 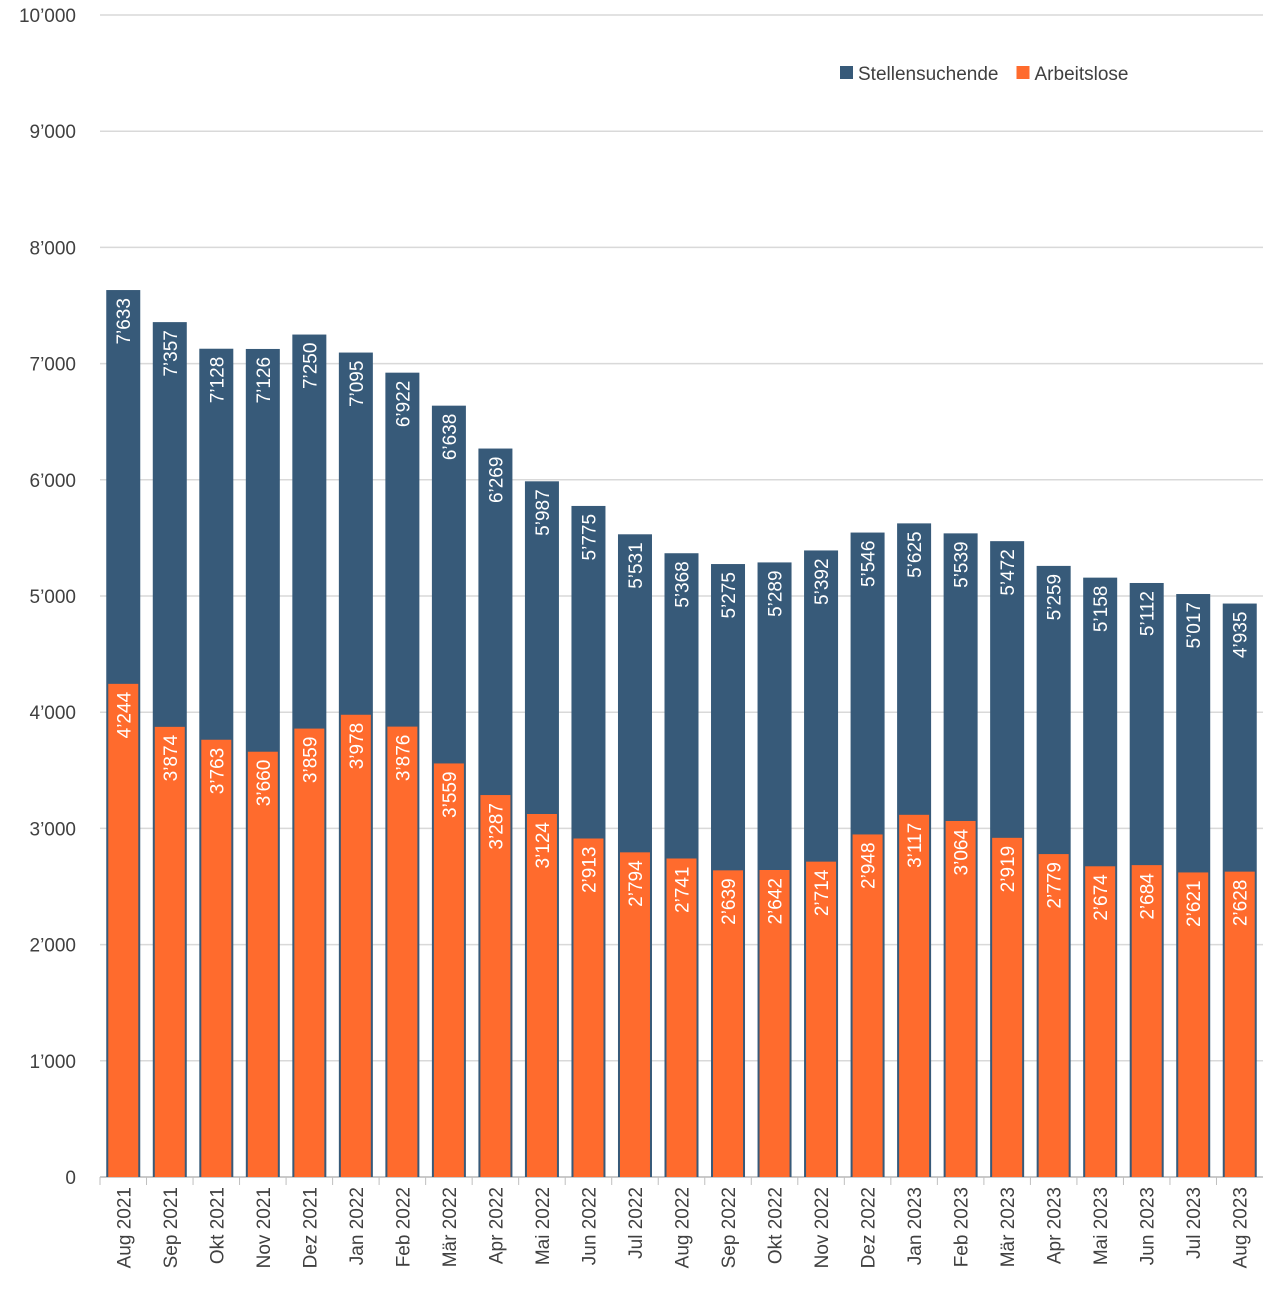 What do you see at coordinates (589, 537) in the screenshot?
I see `data-label: 5’775` at bounding box center [589, 537].